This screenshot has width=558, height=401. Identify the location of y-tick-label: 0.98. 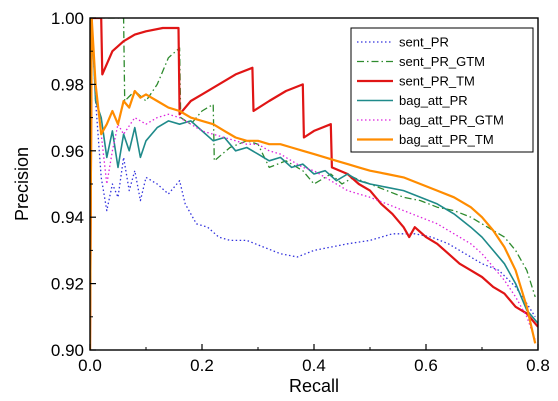
(67, 84).